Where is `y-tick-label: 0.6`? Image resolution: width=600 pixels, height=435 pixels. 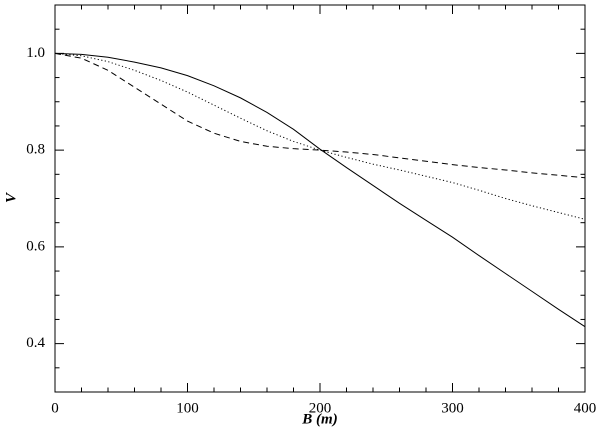 y-tick-label: 0.6 is located at coordinates (35, 246).